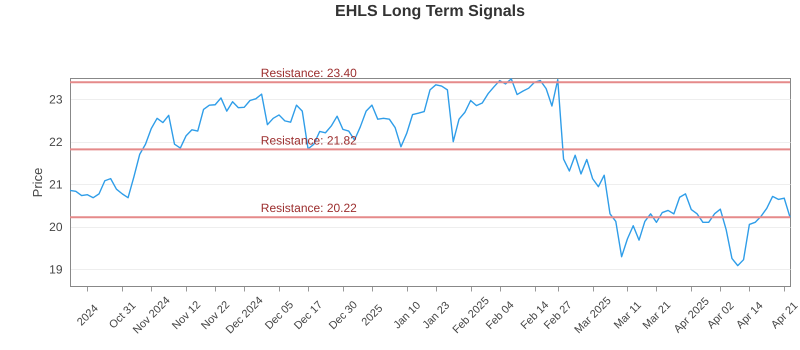 This screenshot has height=350, width=800. I want to click on x-tick-label: Dec 30, so click(343, 315).